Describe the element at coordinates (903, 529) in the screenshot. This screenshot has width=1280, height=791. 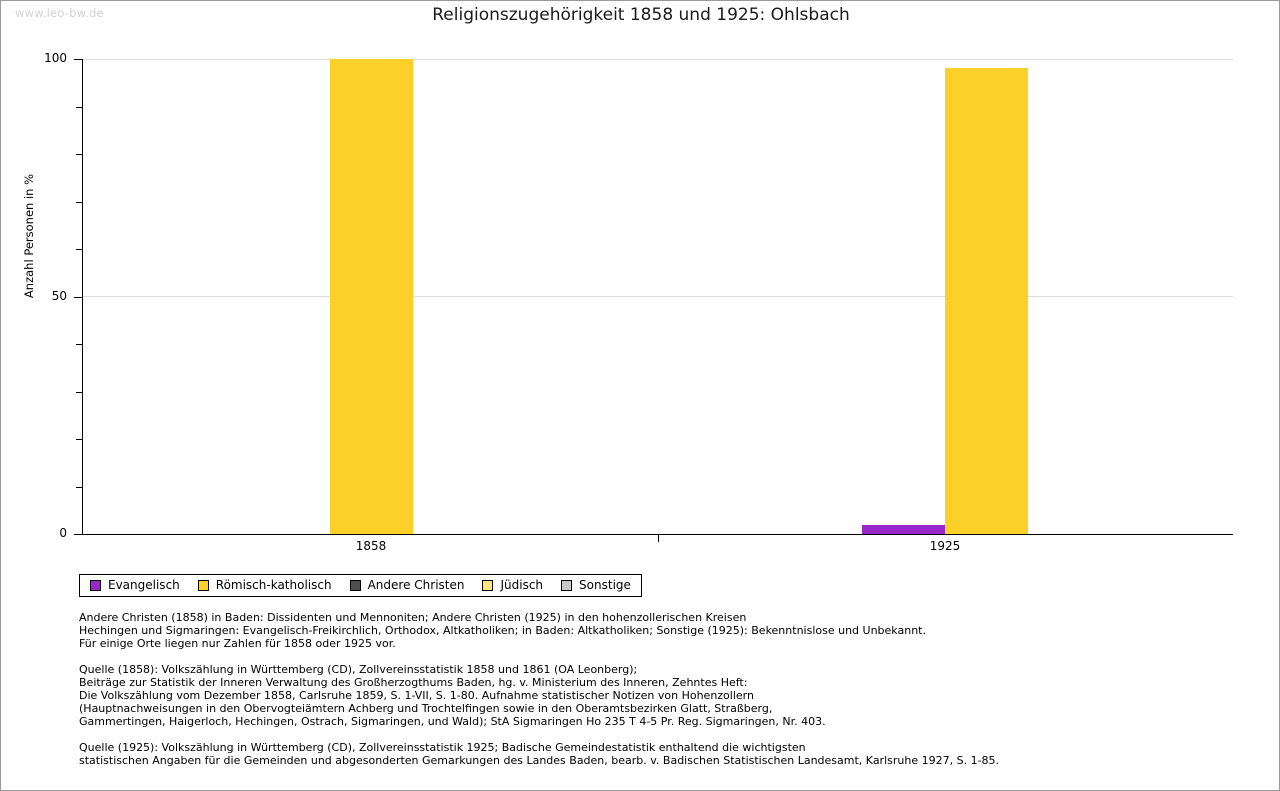
I see `bar-1925-evangelisch` at that location.